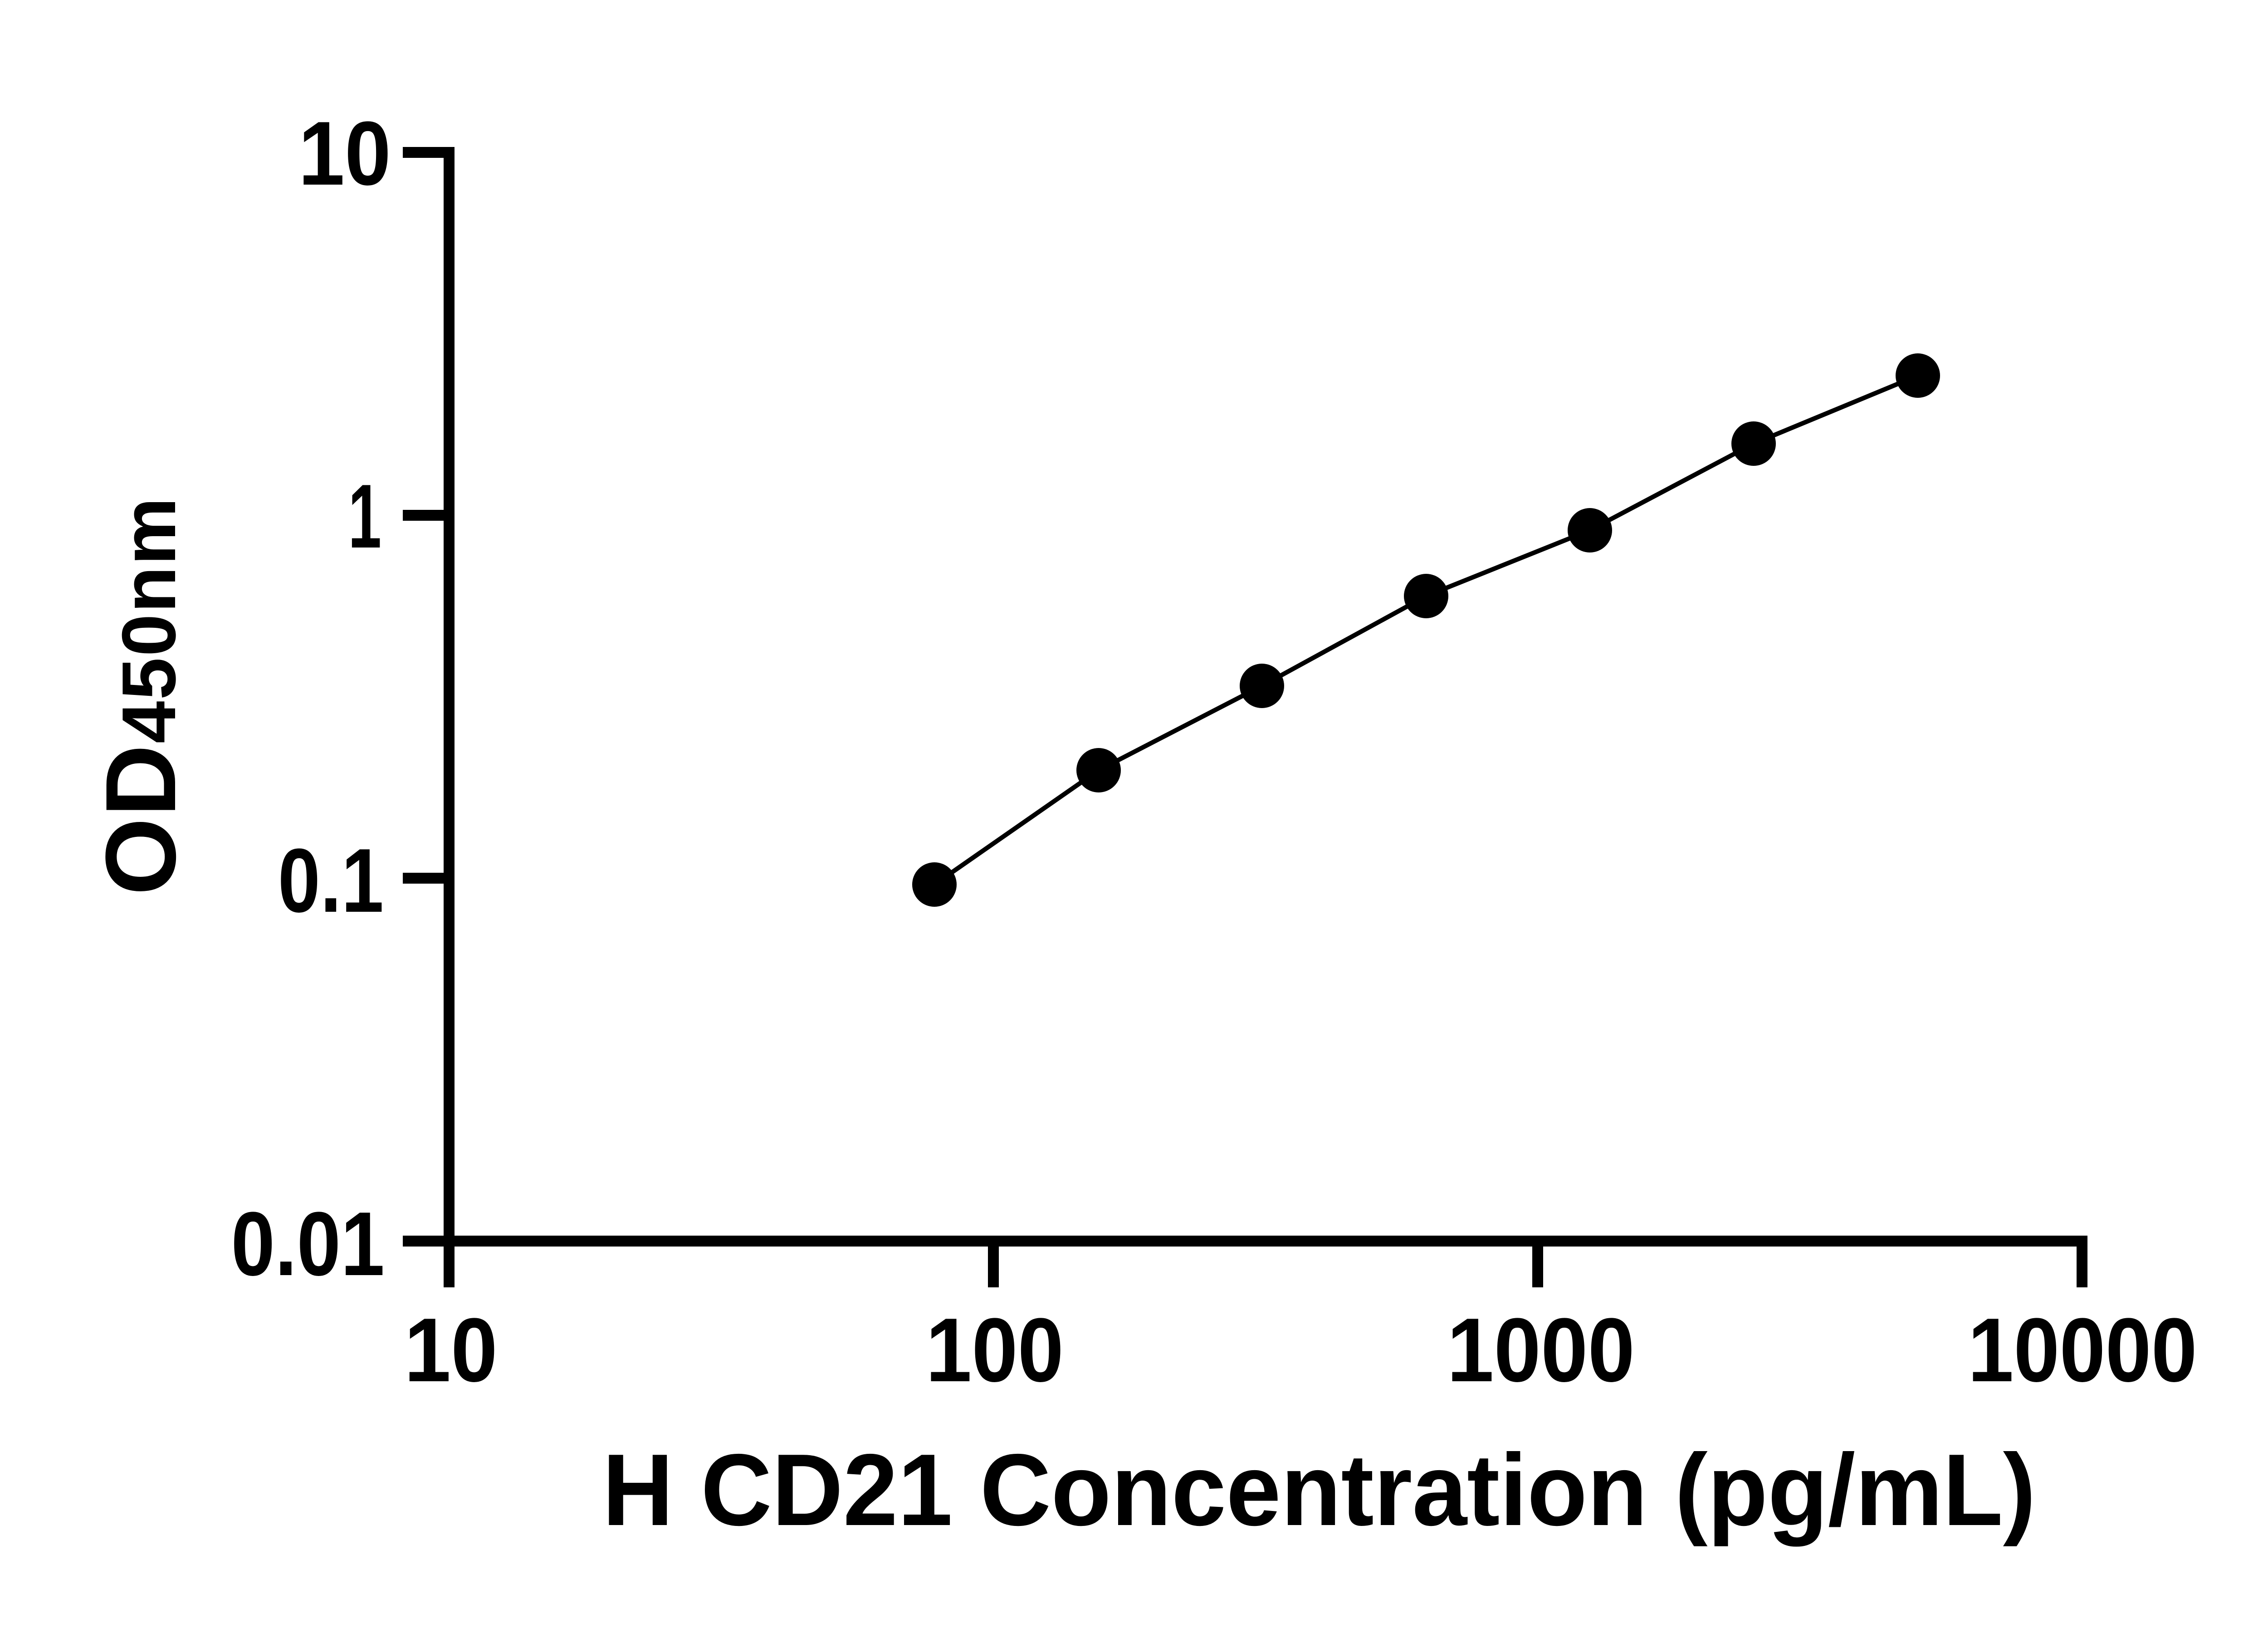 The width and height of the screenshot is (2268, 1633). Describe the element at coordinates (2083, 1350) in the screenshot. I see `svg-text: 10000` at that location.